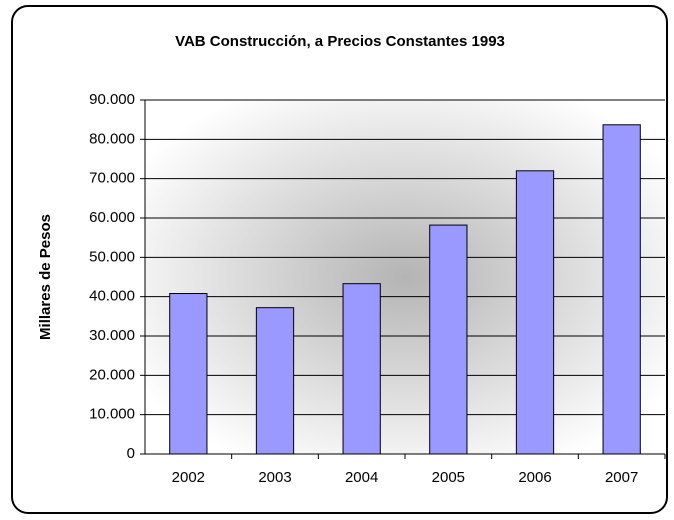 This screenshot has width=674, height=520. I want to click on x-tick-label: 2006, so click(534, 477).